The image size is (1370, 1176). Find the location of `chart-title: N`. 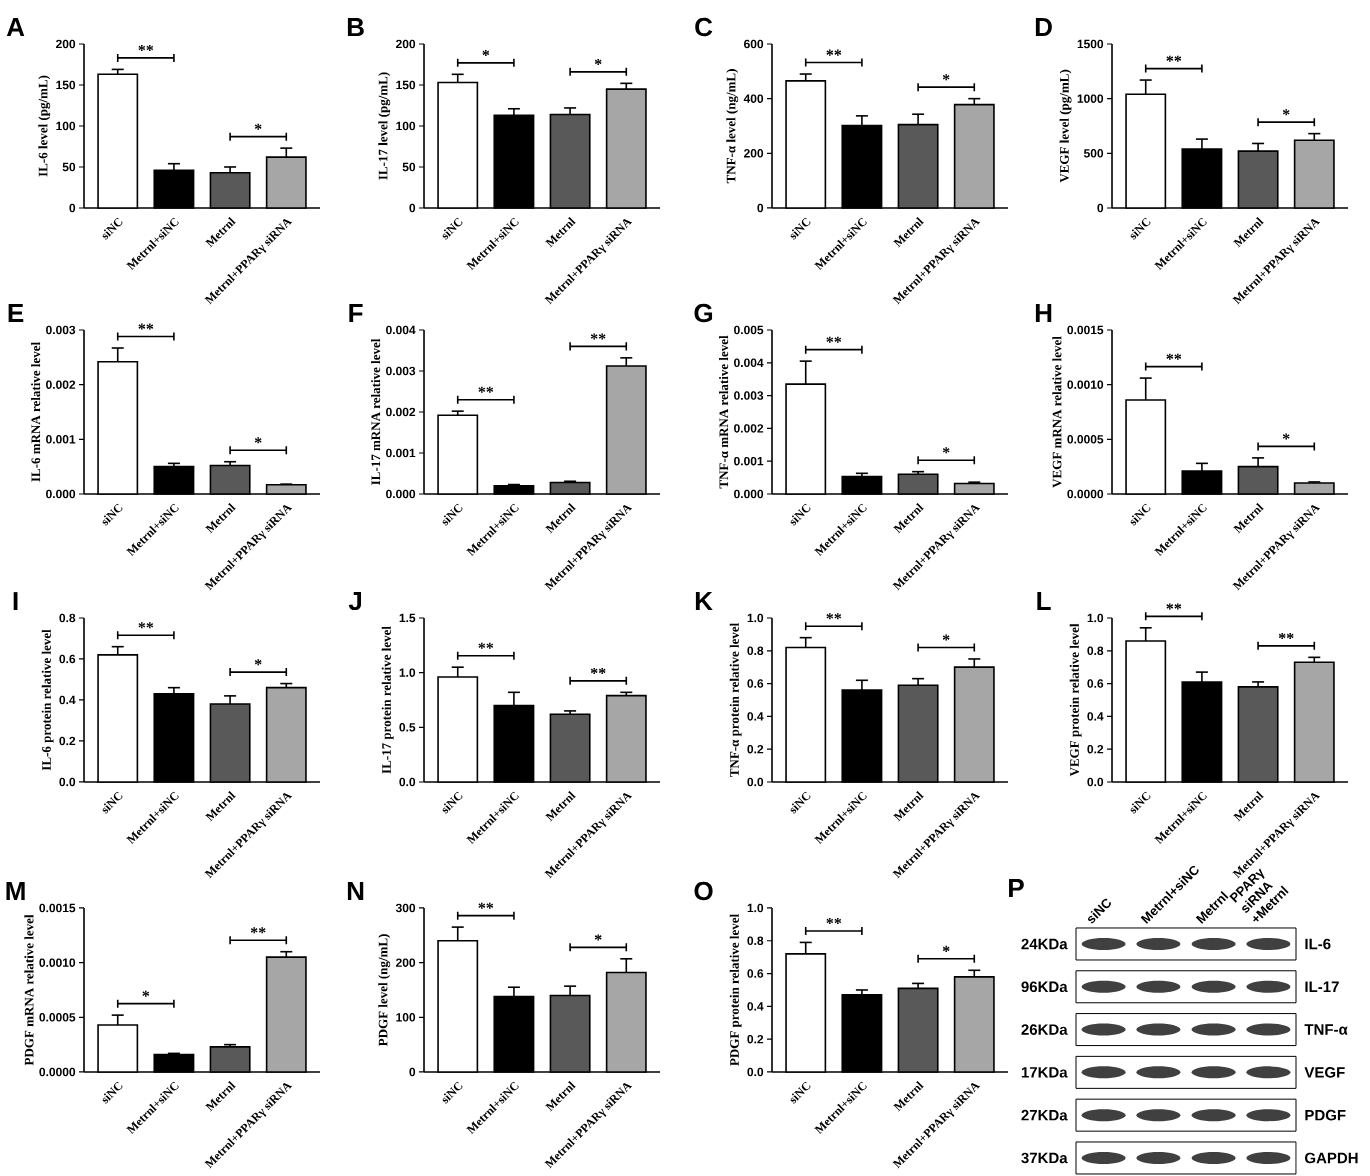

chart-title: N is located at coordinates (355, 891).